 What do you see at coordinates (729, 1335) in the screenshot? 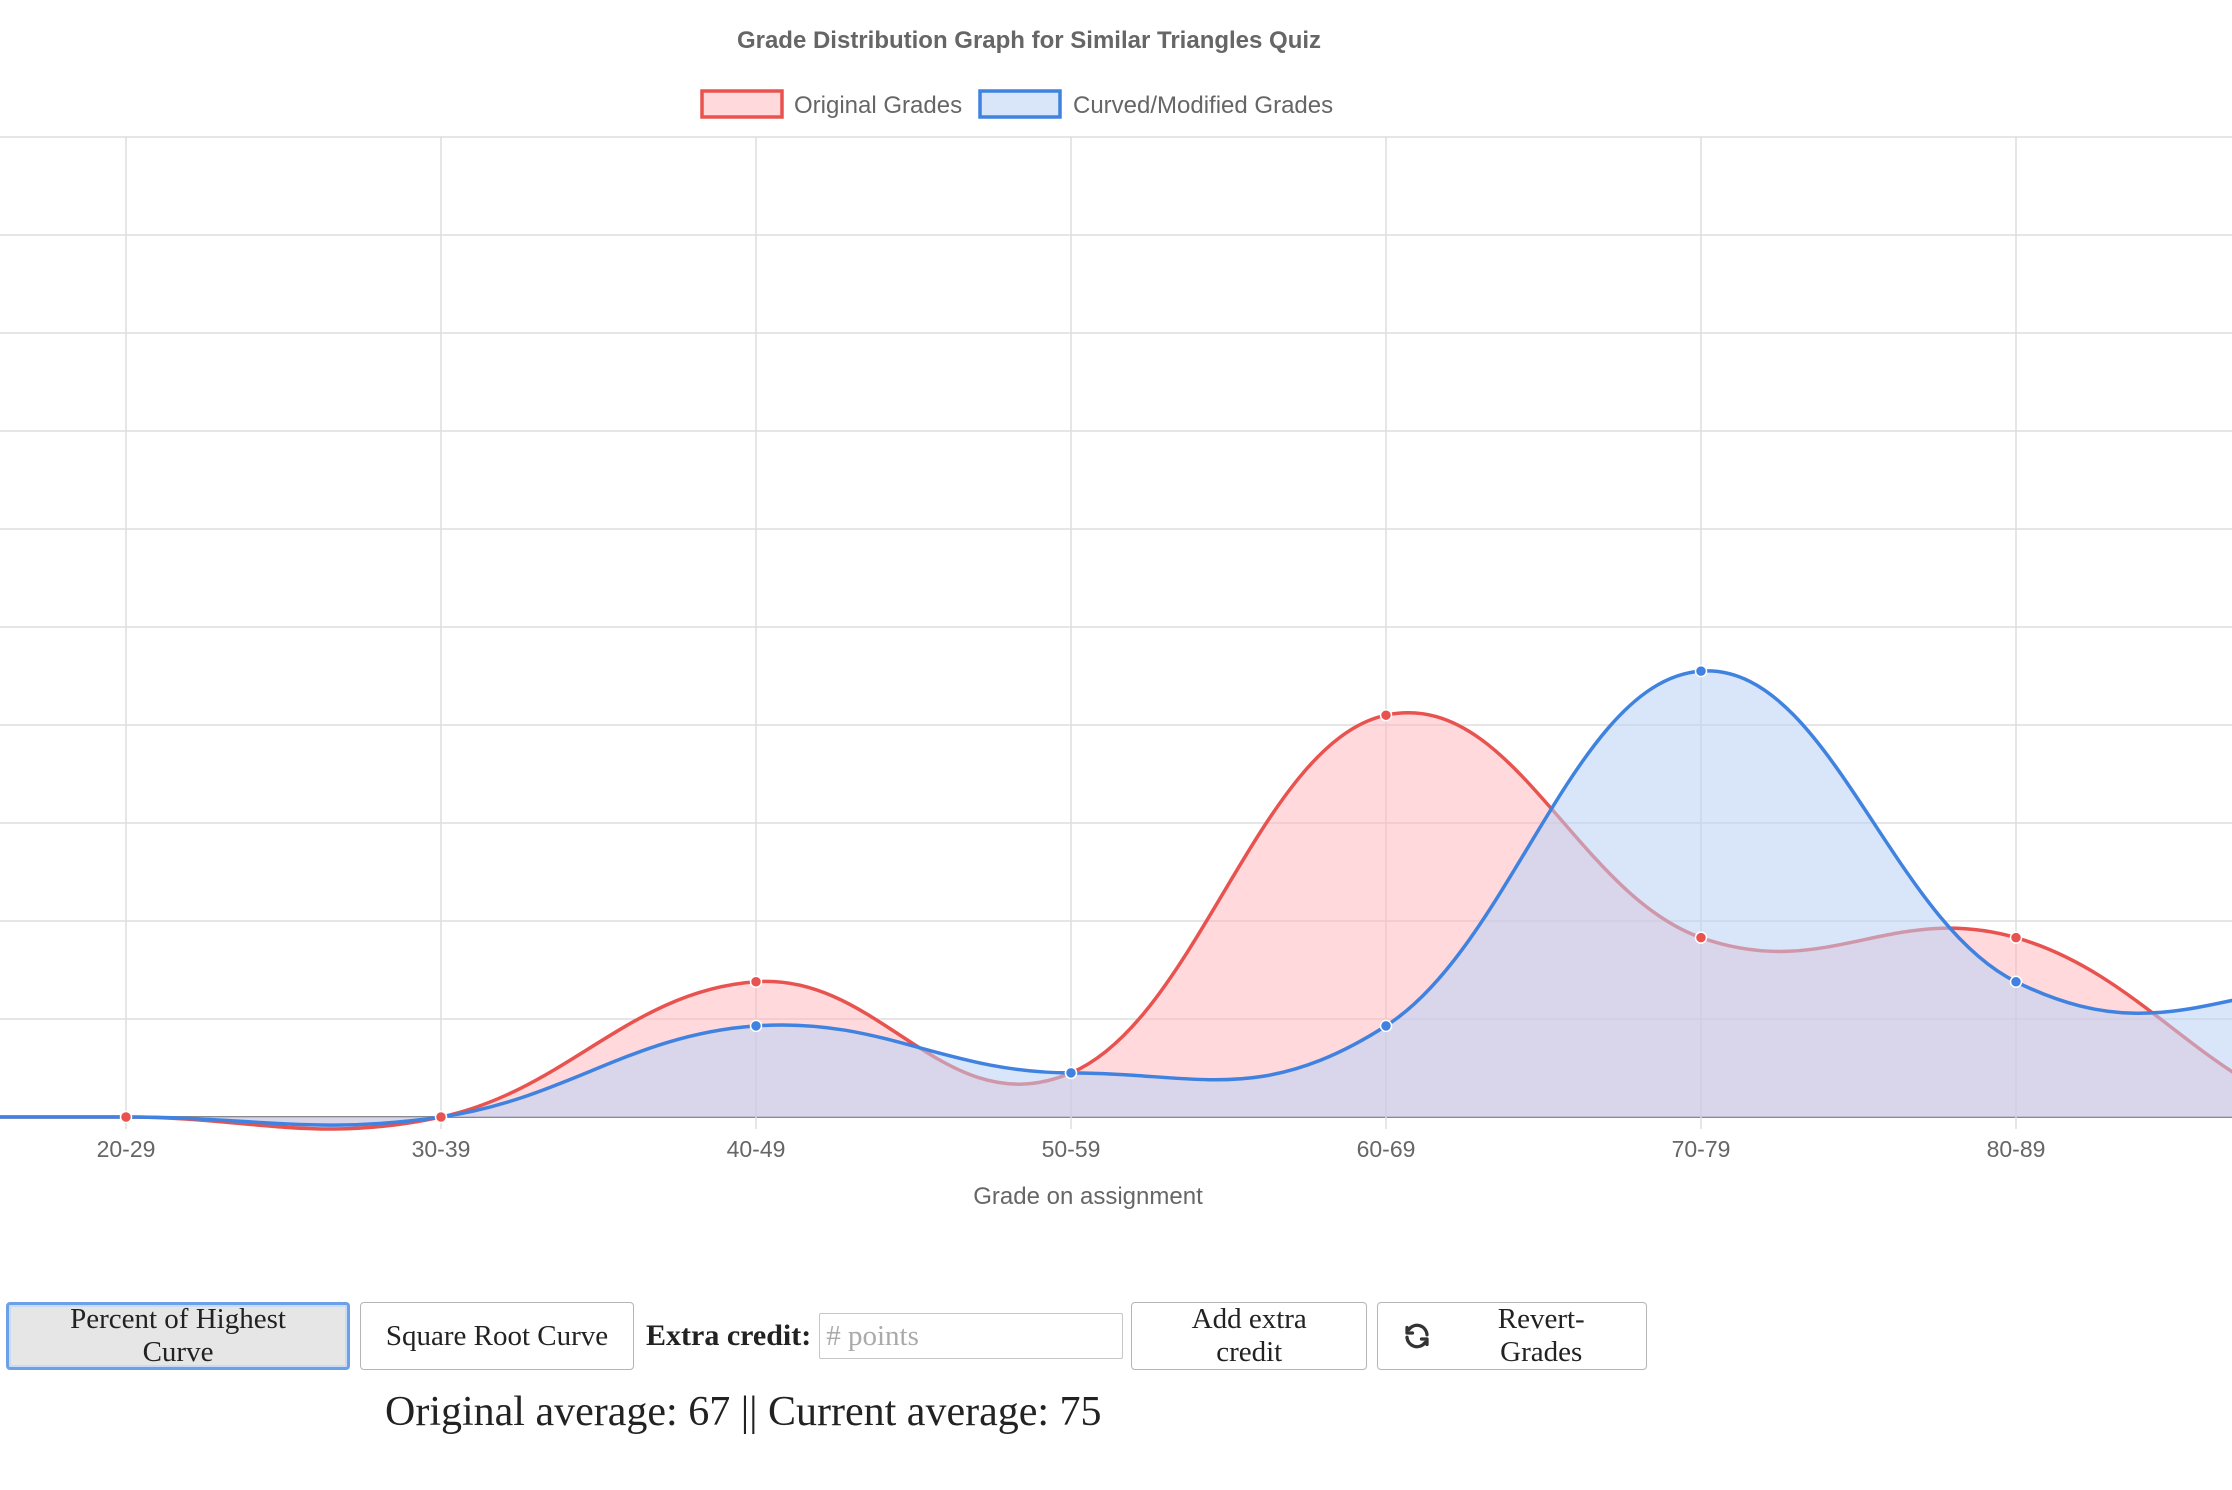
I see `extra-credit-label: Extra credit:` at bounding box center [729, 1335].